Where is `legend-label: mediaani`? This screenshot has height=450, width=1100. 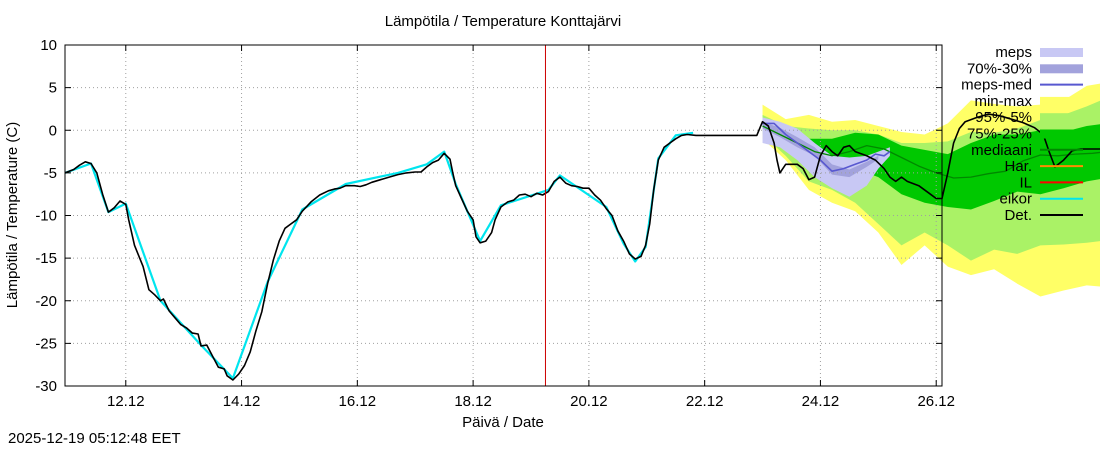 legend-label: mediaani is located at coordinates (1001, 150).